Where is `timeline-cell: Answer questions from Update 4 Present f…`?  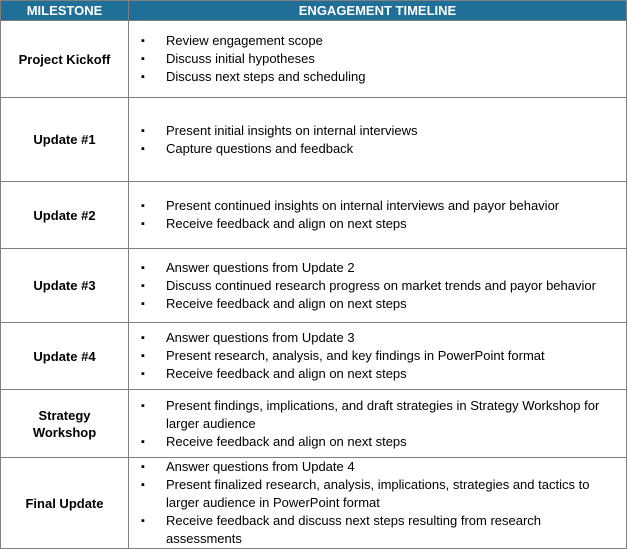 timeline-cell: Answer questions from Update 4 Present f… is located at coordinates (377, 503).